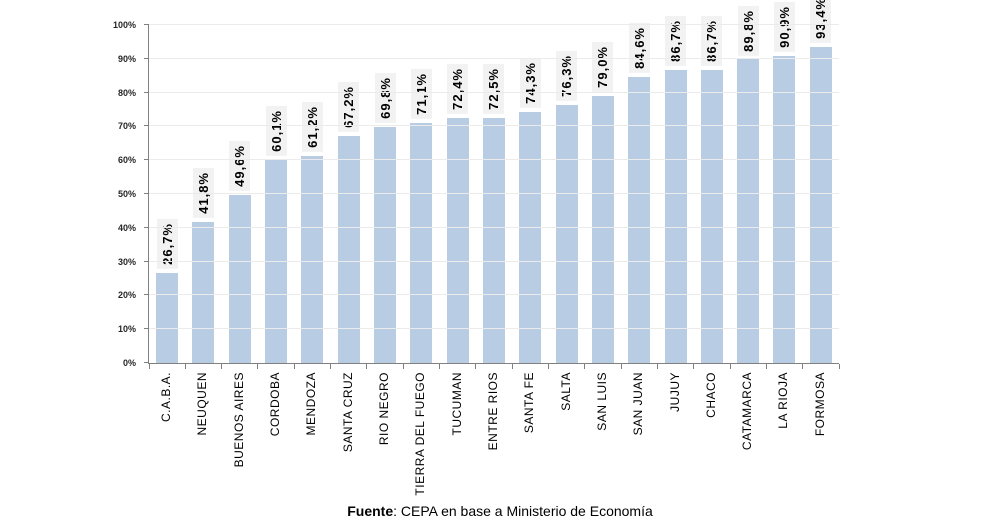 The width and height of the screenshot is (1000, 530). I want to click on x-label-cell: SAN JUAN, so click(638, 437).